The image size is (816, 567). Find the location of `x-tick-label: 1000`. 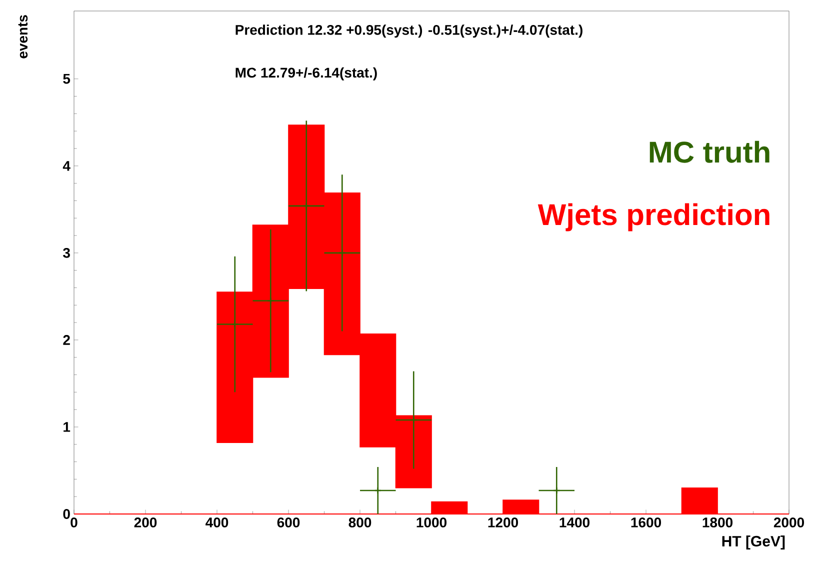

x-tick-label: 1000 is located at coordinates (431, 523).